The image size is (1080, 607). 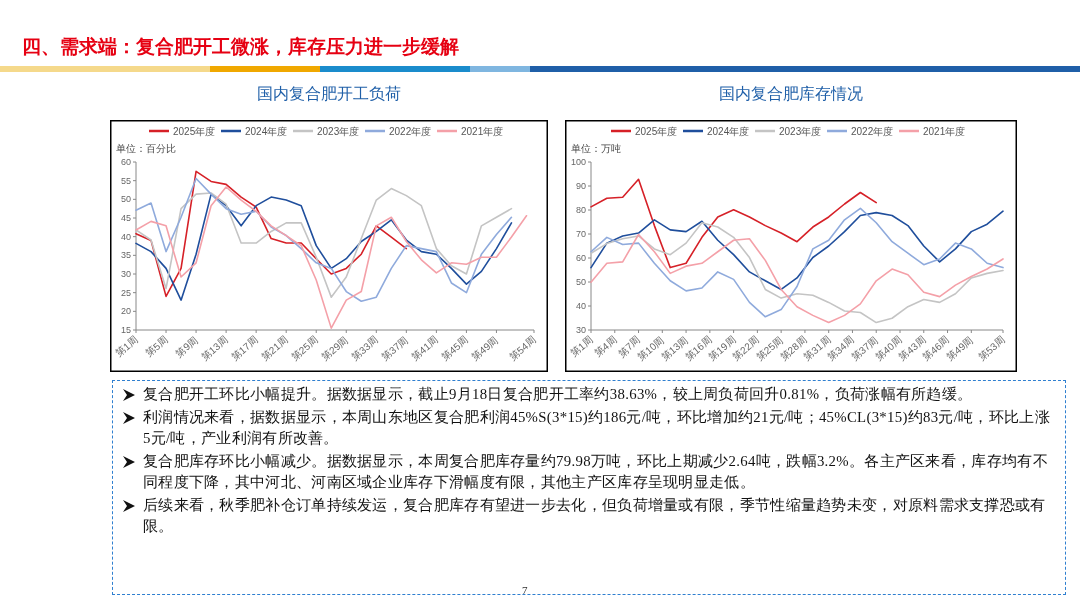 What do you see at coordinates (594, 515) in the screenshot?
I see `text: 后续来看，秋季肥补仓订单持续发运，复合肥库存有望进一步去化，但负荷增量或有限，季节性缩量趋势未变，对原料需求支撑恐或有限。` at bounding box center [594, 515].